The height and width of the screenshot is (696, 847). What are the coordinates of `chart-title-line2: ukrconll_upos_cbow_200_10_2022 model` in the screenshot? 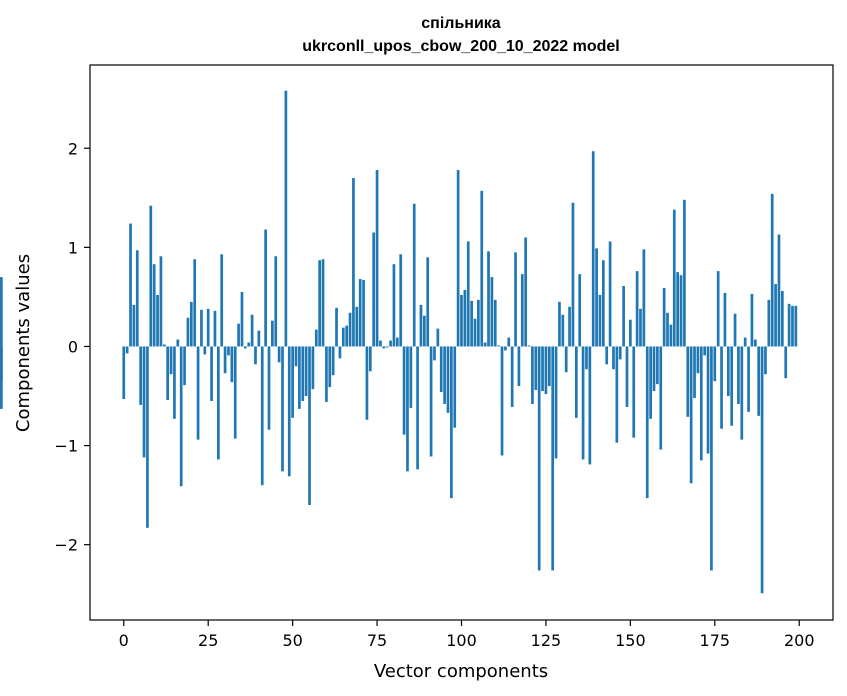 It's located at (460, 46).